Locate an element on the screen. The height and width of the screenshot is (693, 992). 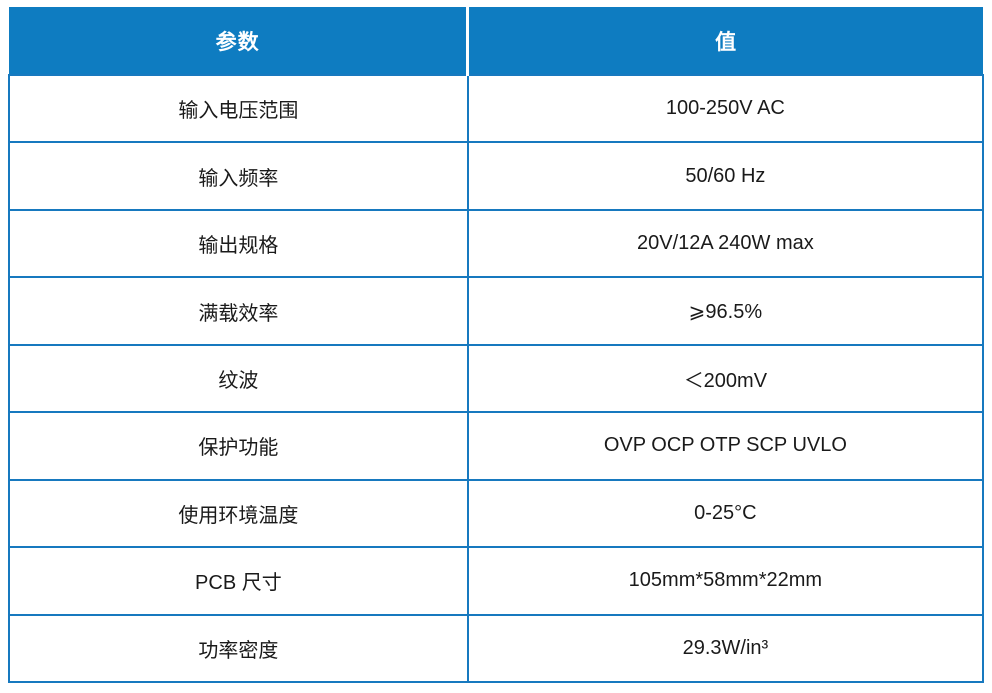
header-row: 参数 值 is located at coordinates (496, 41).